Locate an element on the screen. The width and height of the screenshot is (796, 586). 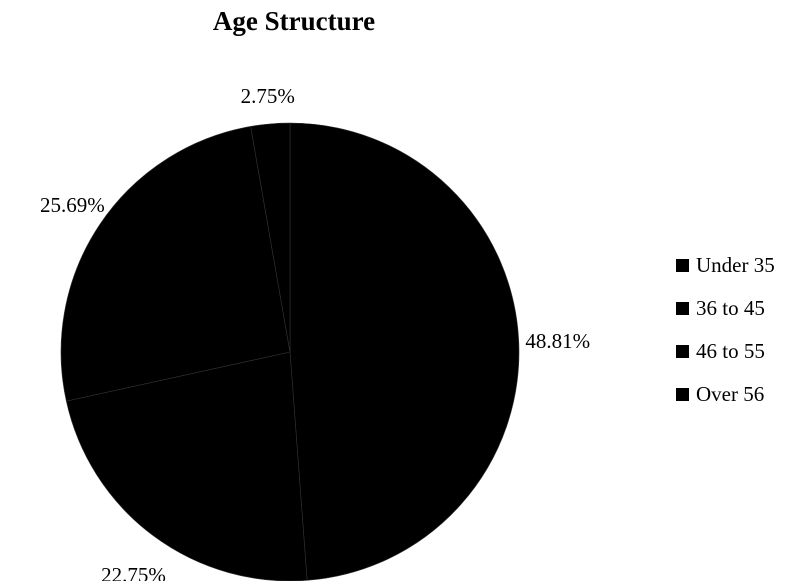
legend-label: 46 to 55 is located at coordinates (730, 351).